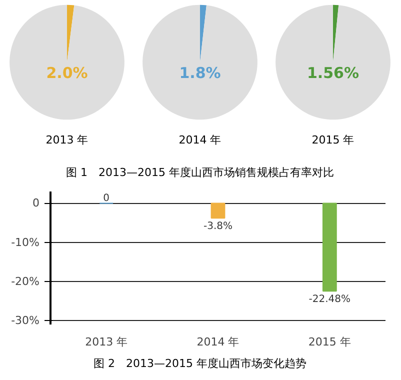 The width and height of the screenshot is (401, 380). I want to click on y-tick-label: -10%, so click(25, 242).